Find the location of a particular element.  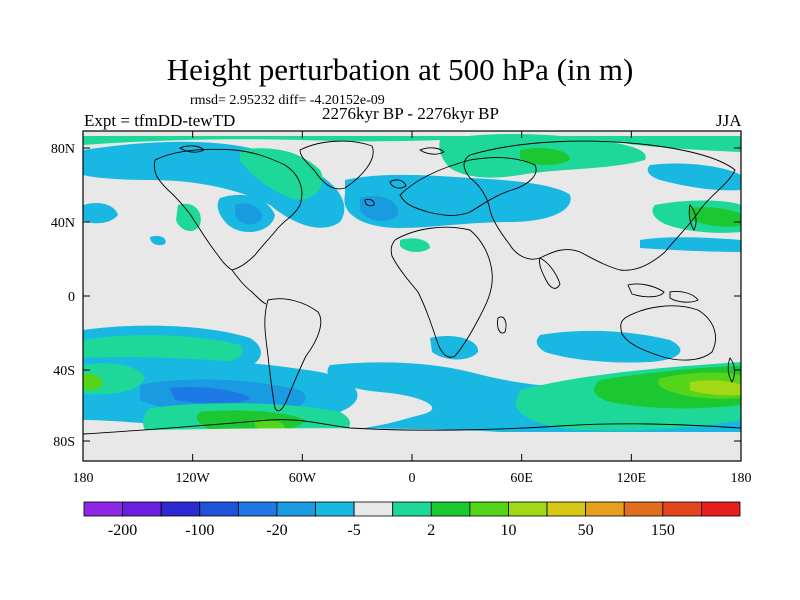

colorbar-label: -200 is located at coordinates (122, 530).